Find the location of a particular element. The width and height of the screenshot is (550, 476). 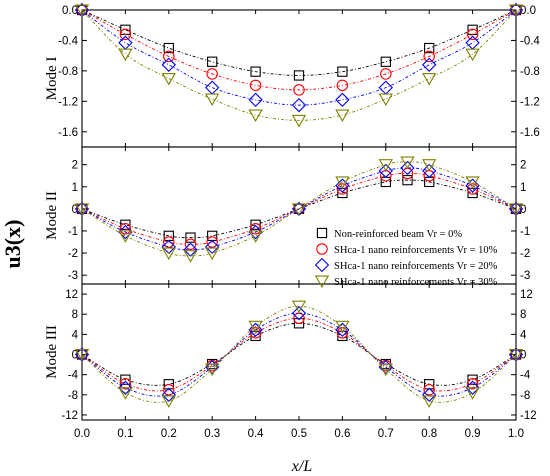

panel-label: Mode I is located at coordinates (52, 79).